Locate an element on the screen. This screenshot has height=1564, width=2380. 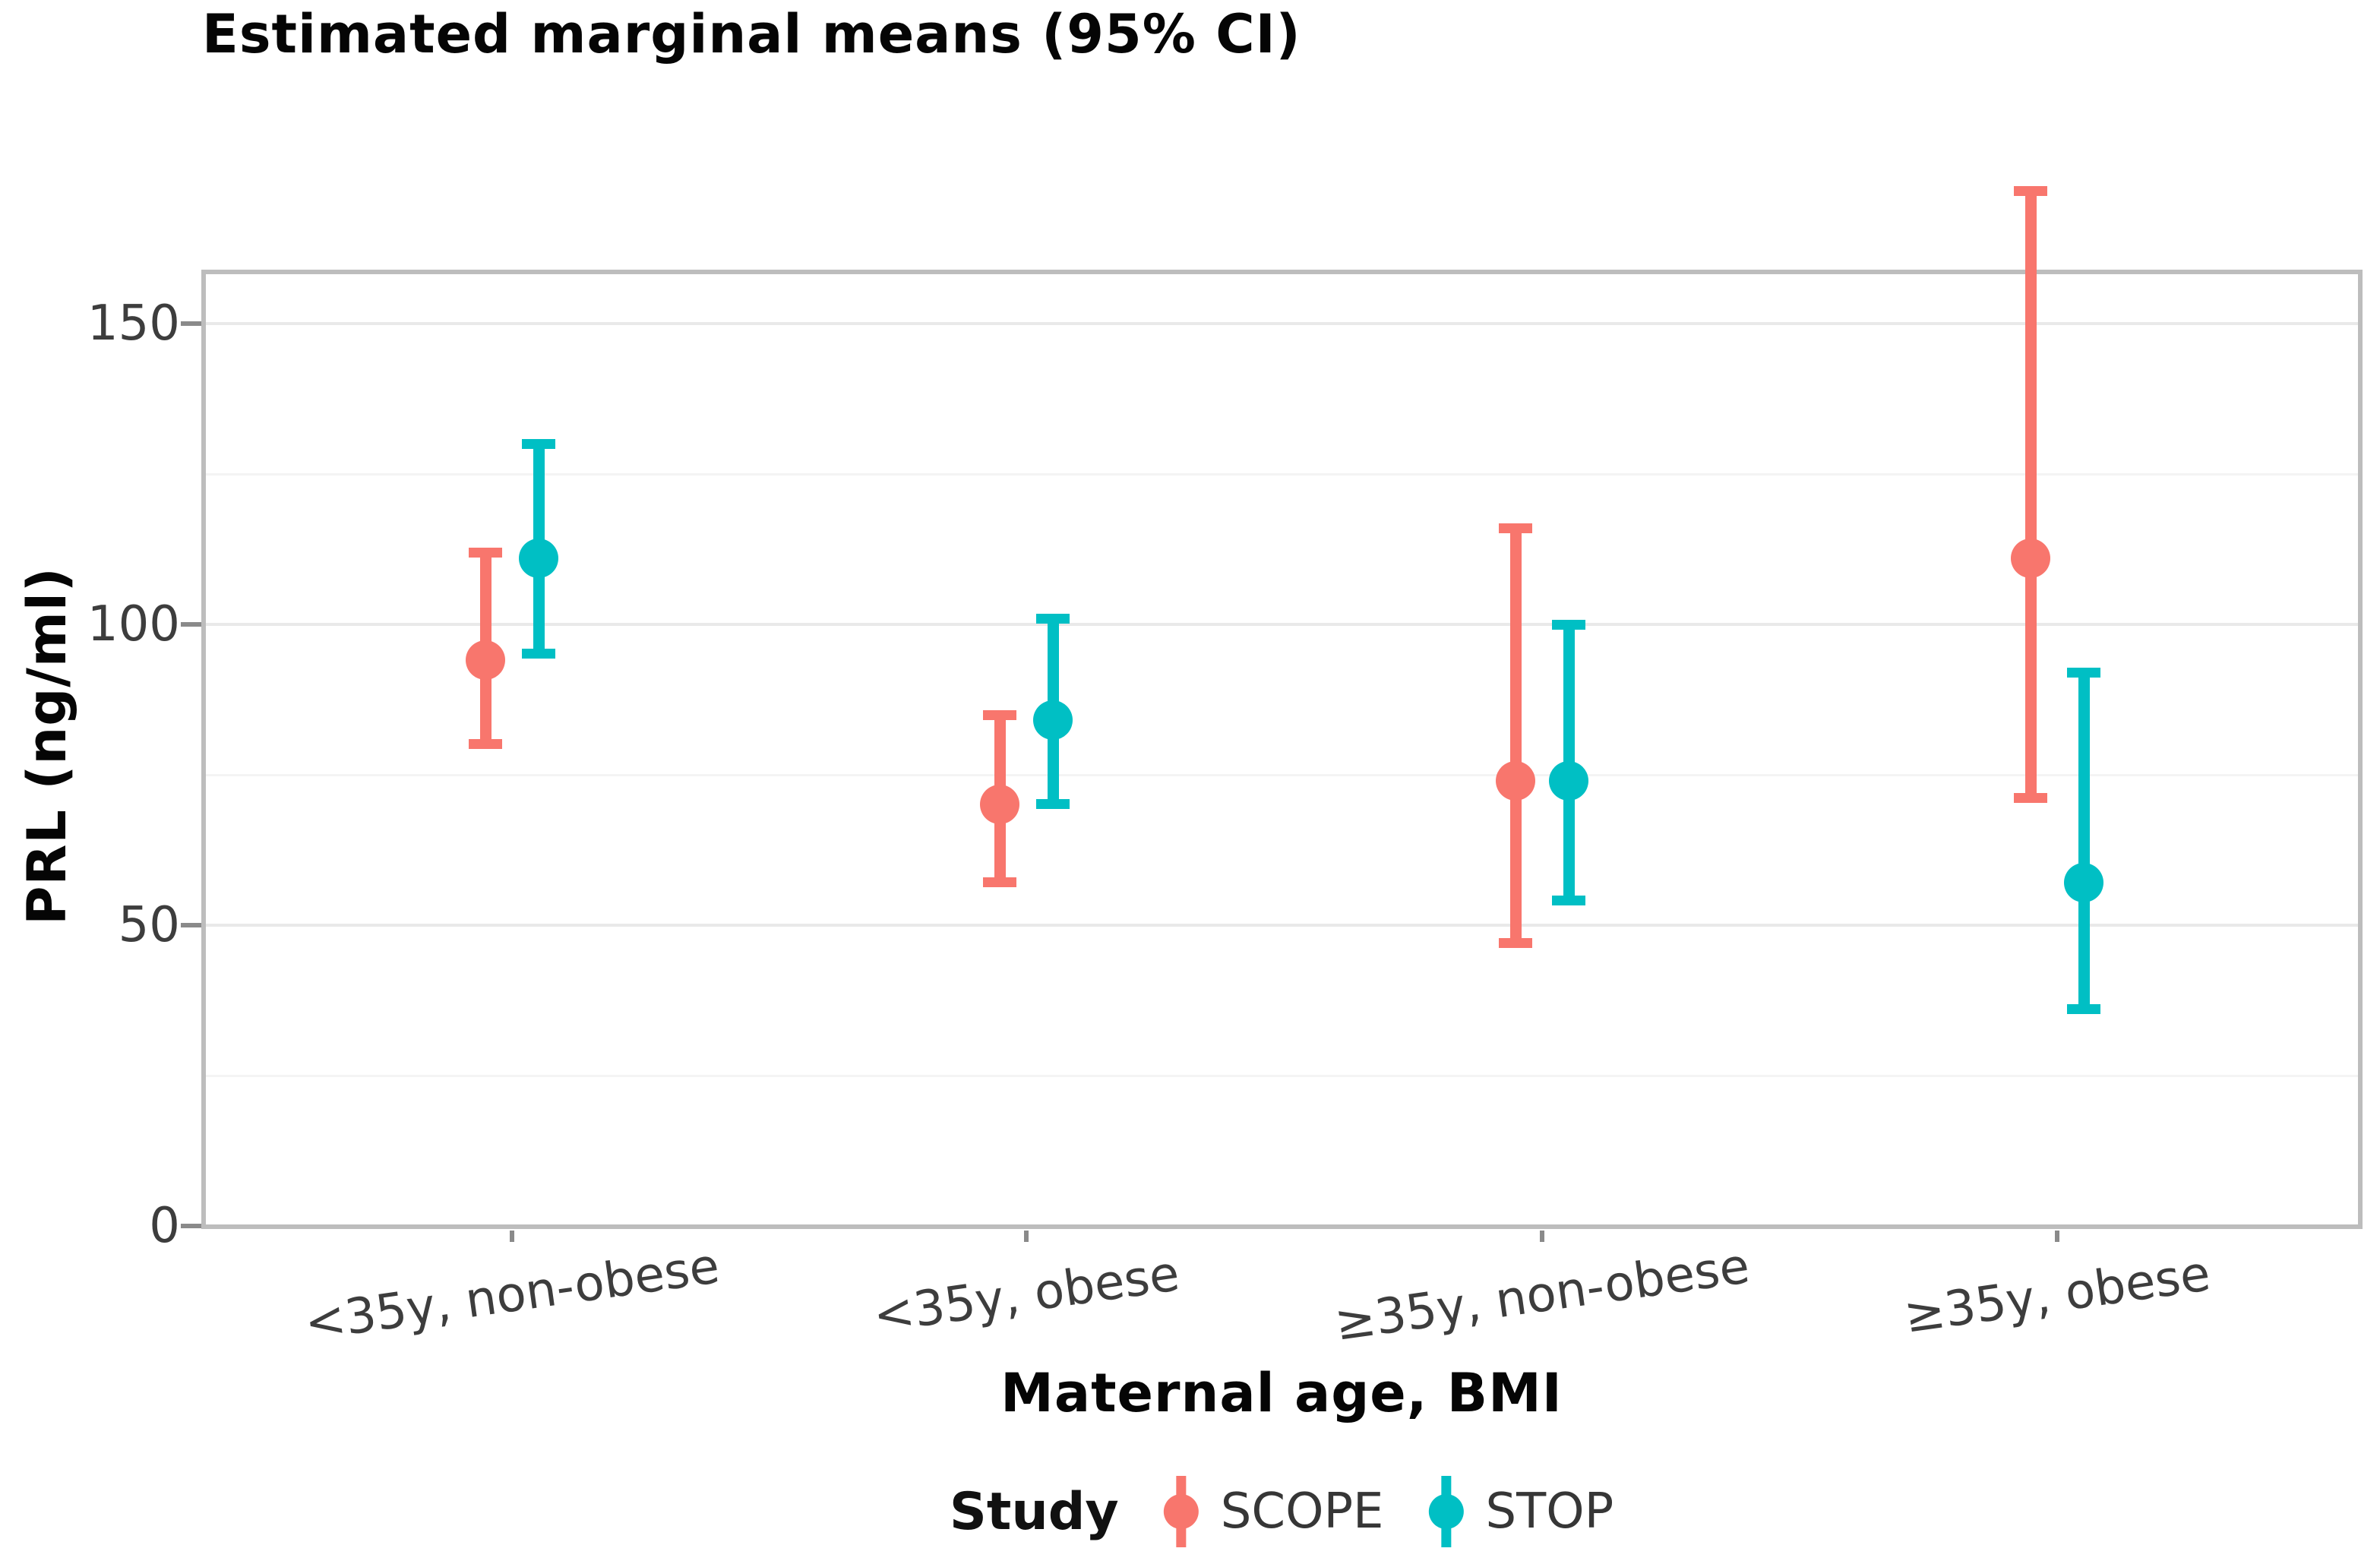
chart-title: Estimated marginal means (95% CI) is located at coordinates (751, 34).